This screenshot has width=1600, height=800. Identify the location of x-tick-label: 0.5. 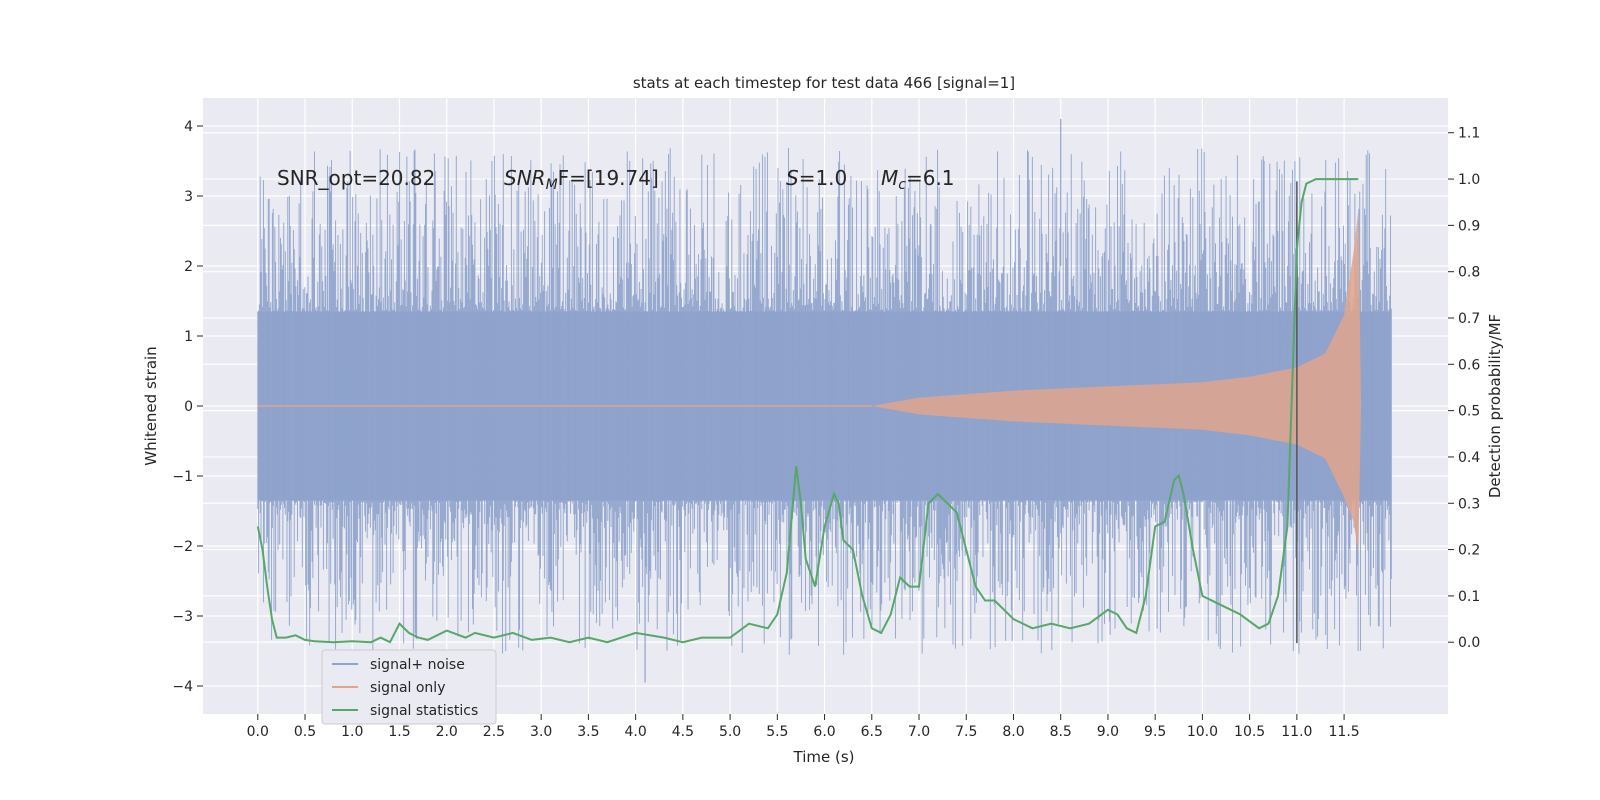
(305, 732).